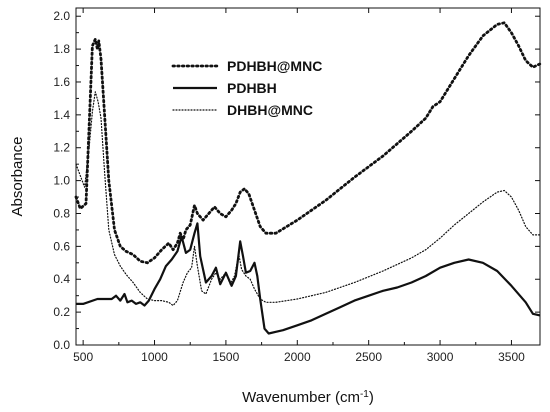 Image resolution: width=550 pixels, height=412 pixels. I want to click on y-tick-label: 1.4, so click(61, 115).